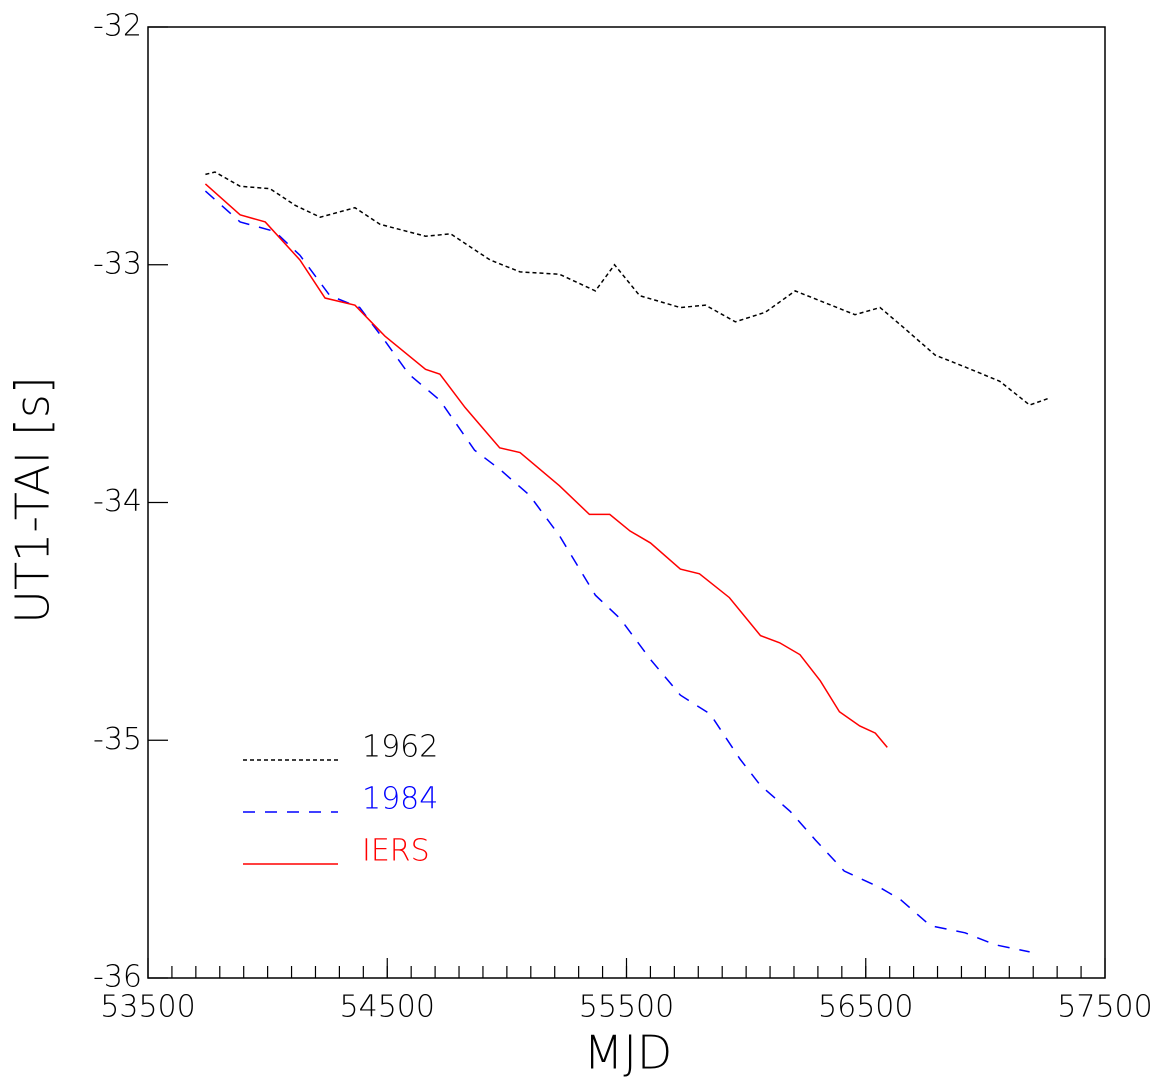 This screenshot has width=1164, height=1086. Describe the element at coordinates (117, 26) in the screenshot. I see `y-tick-label: -32` at that location.